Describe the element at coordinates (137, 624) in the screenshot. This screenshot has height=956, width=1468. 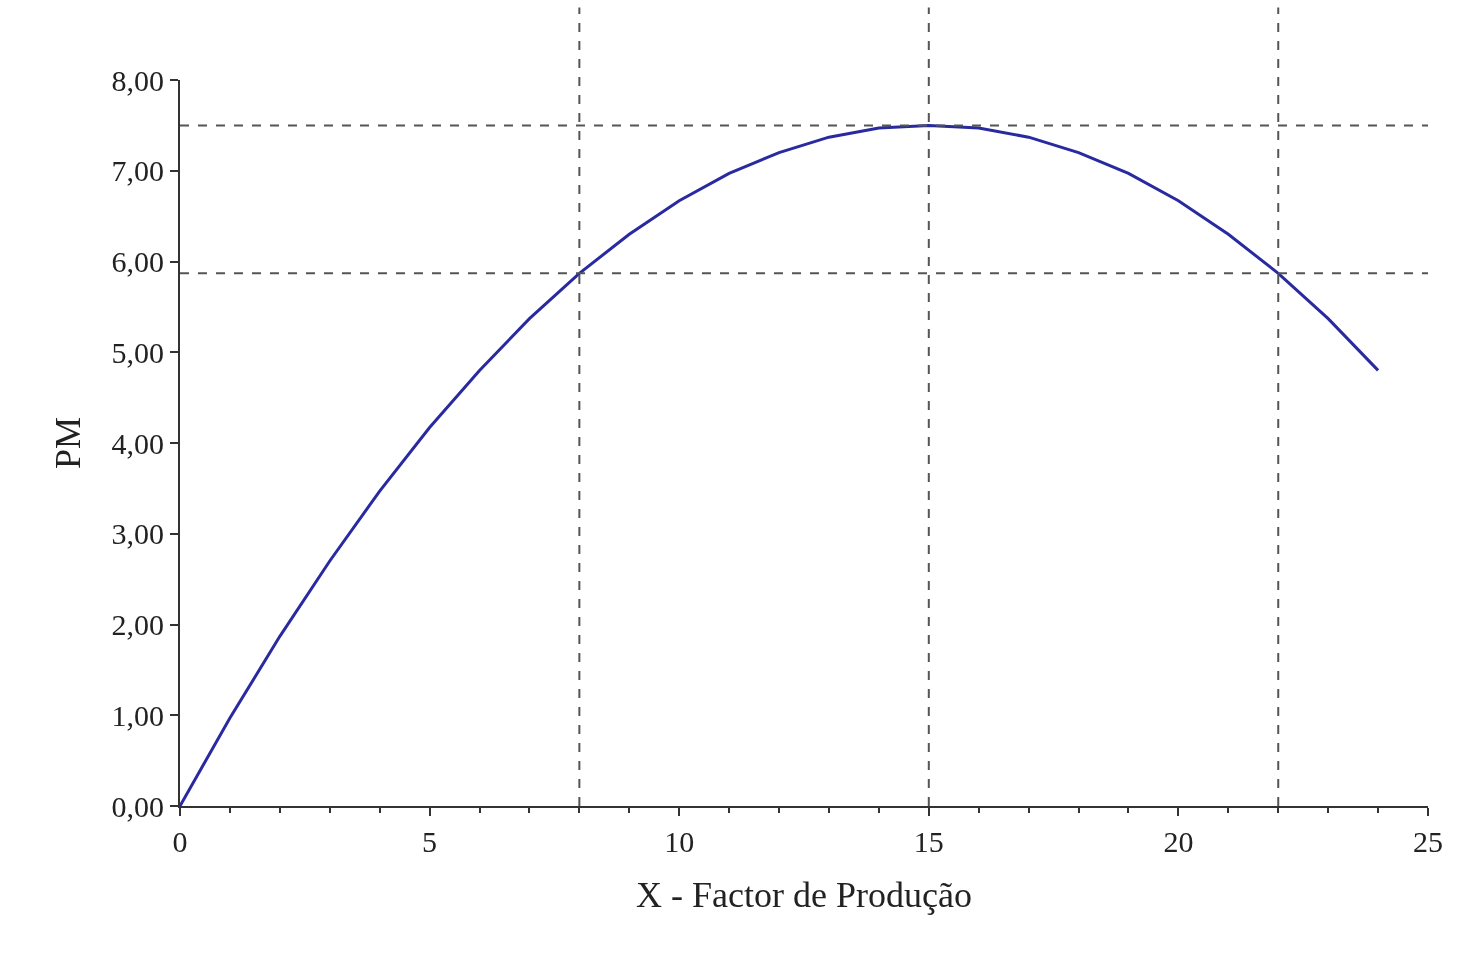
I see `y-tick-label: 2,00` at that location.